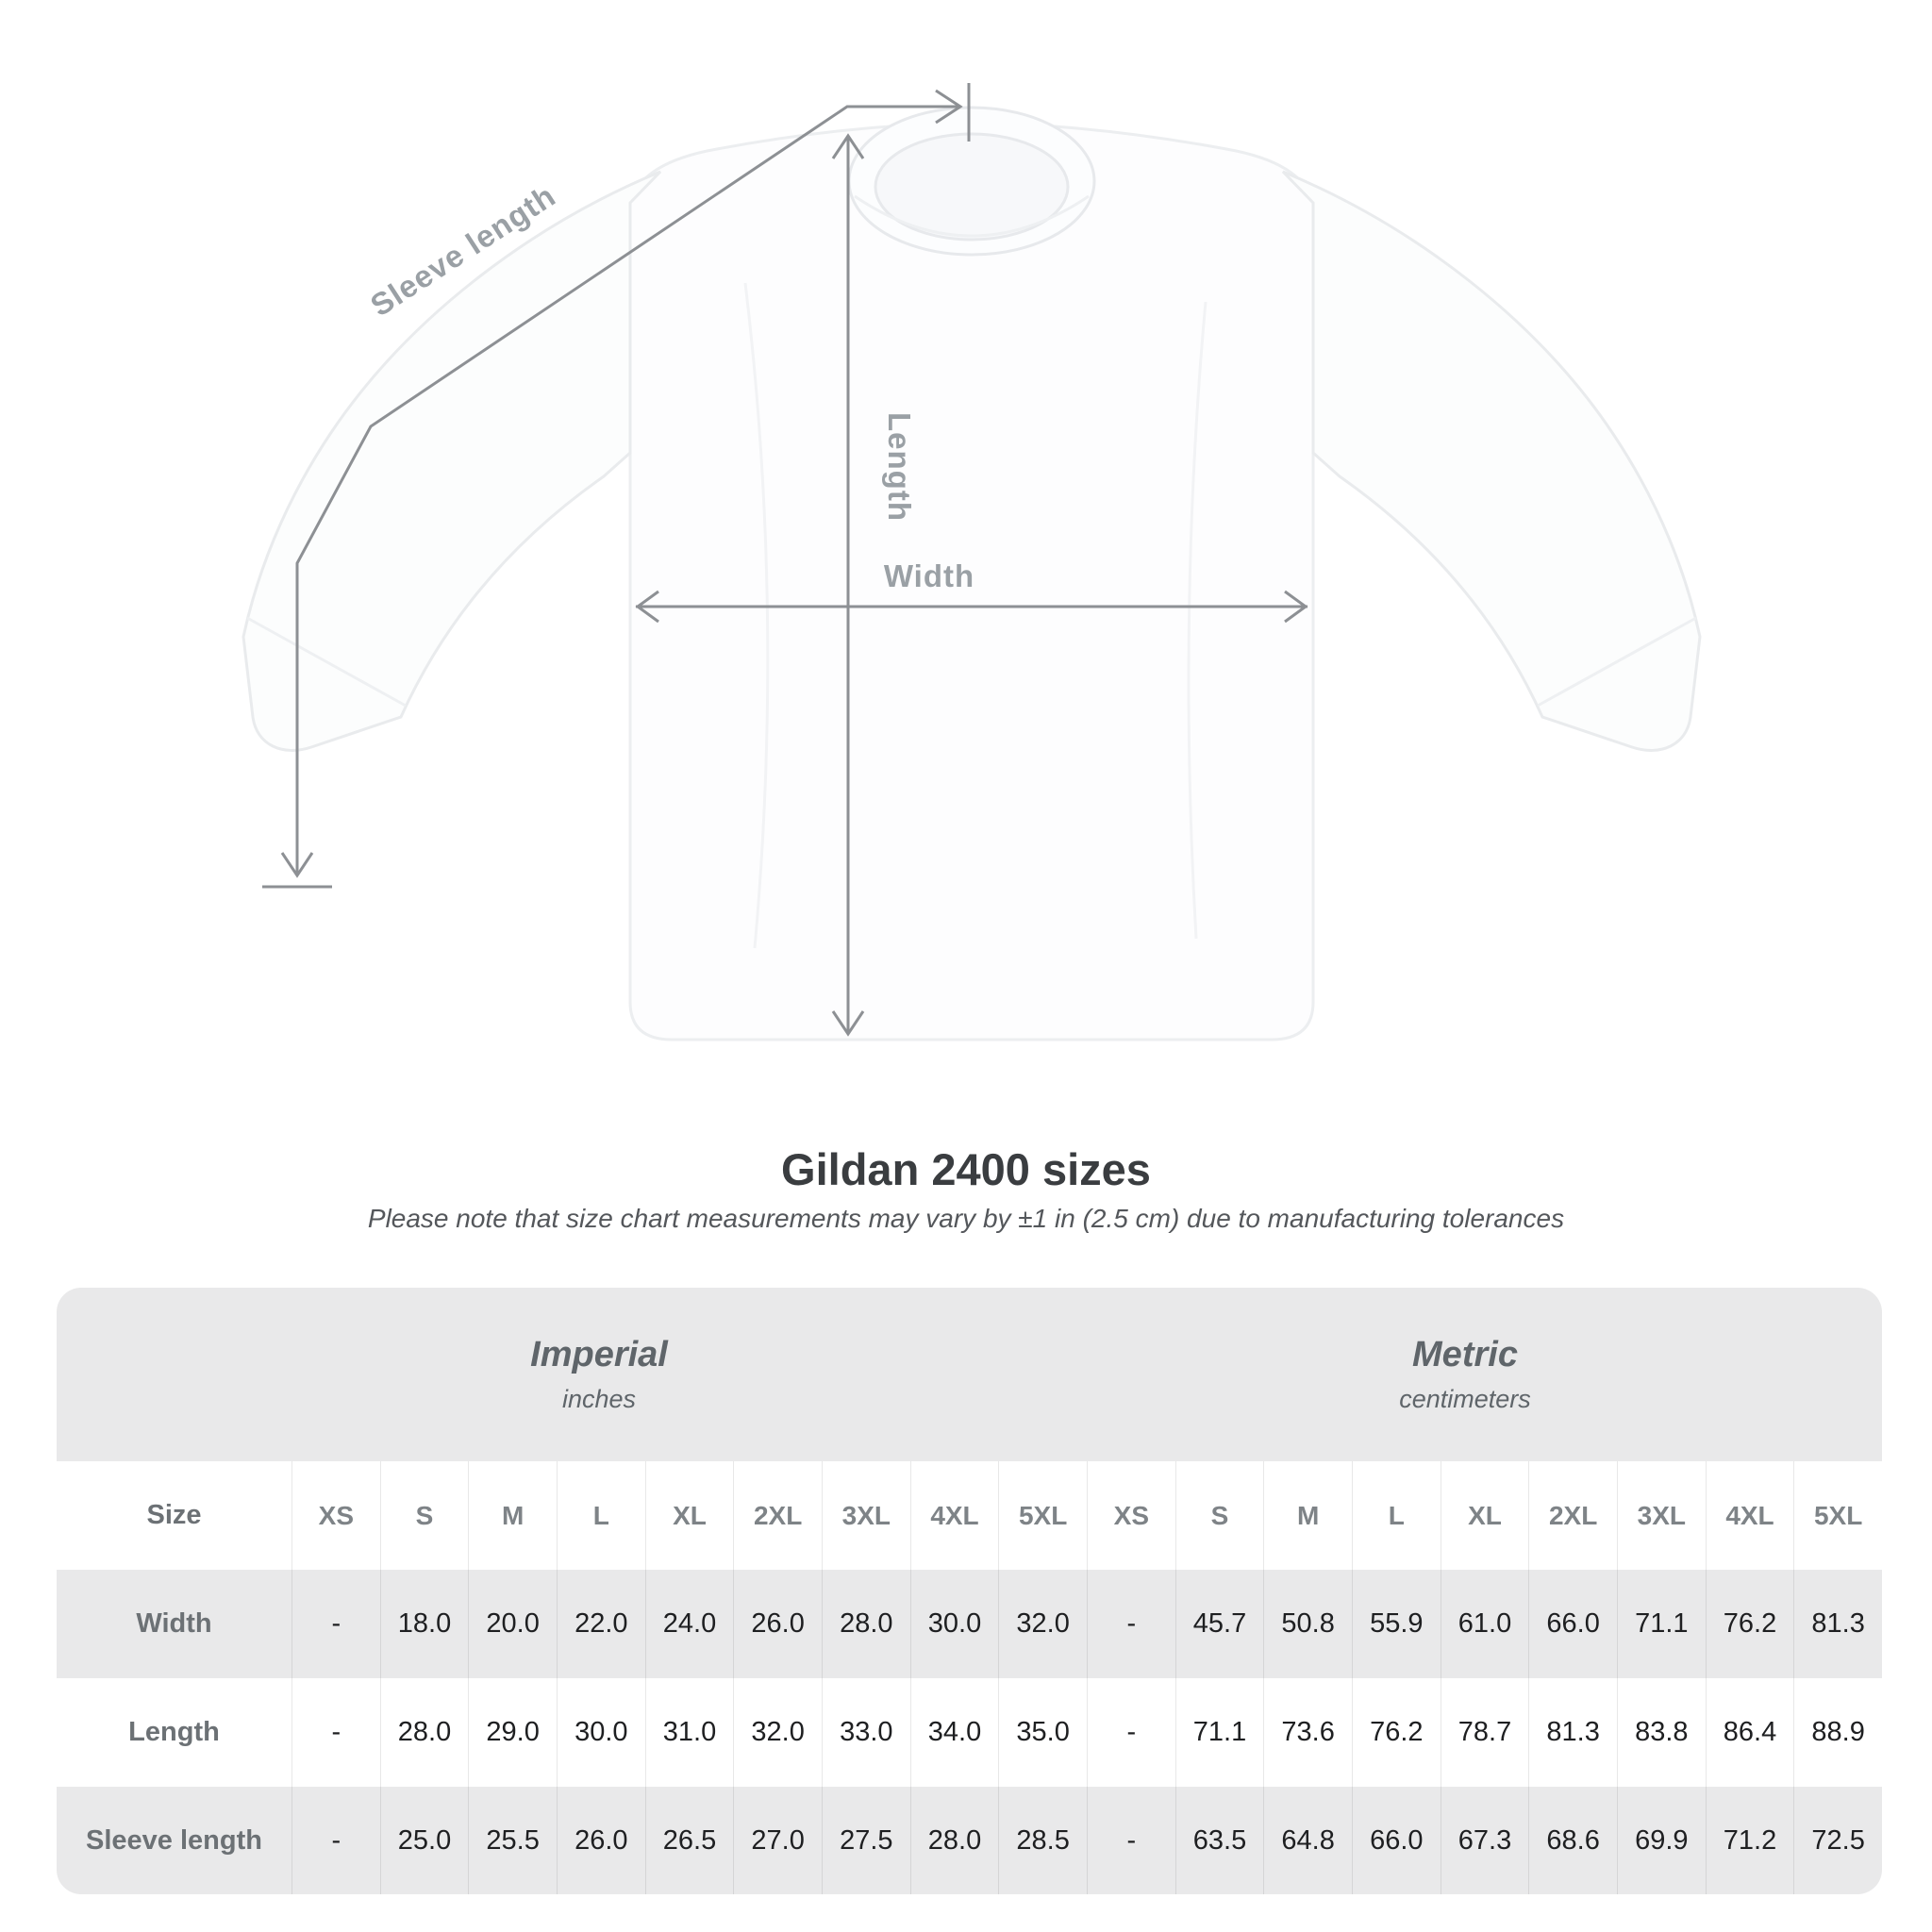 The image size is (1932, 1932). What do you see at coordinates (689, 1515) in the screenshot?
I see `imperial-size-header-xl: XL` at bounding box center [689, 1515].